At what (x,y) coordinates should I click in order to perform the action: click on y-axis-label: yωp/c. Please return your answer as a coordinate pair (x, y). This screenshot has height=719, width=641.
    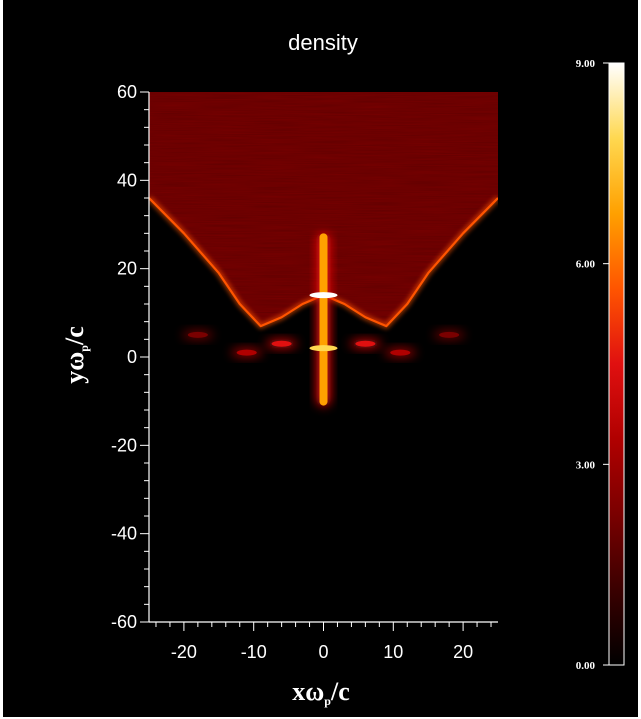
    Looking at the image, I should click on (75, 354).